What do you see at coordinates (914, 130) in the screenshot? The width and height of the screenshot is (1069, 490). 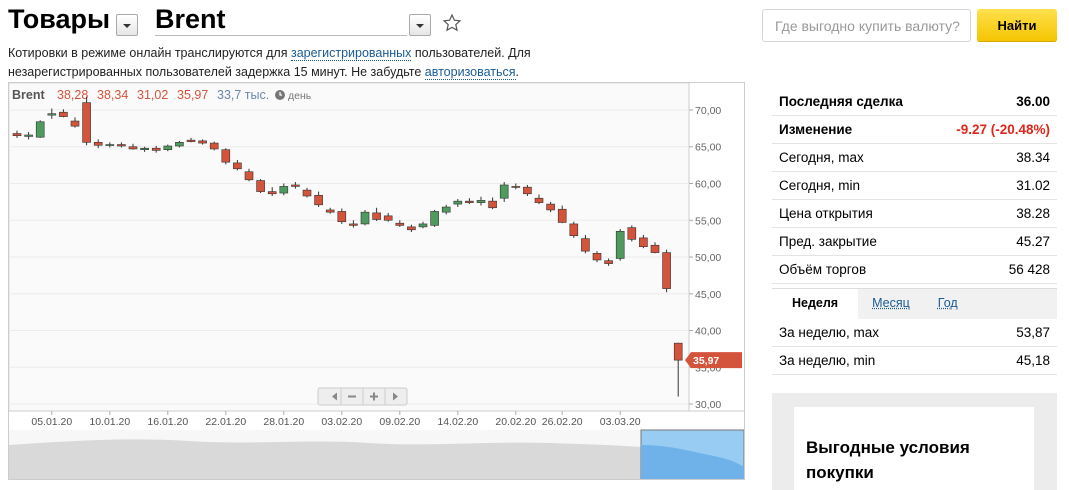 I see `stats-row: Изменение -9.27 (-20.48%)` at bounding box center [914, 130].